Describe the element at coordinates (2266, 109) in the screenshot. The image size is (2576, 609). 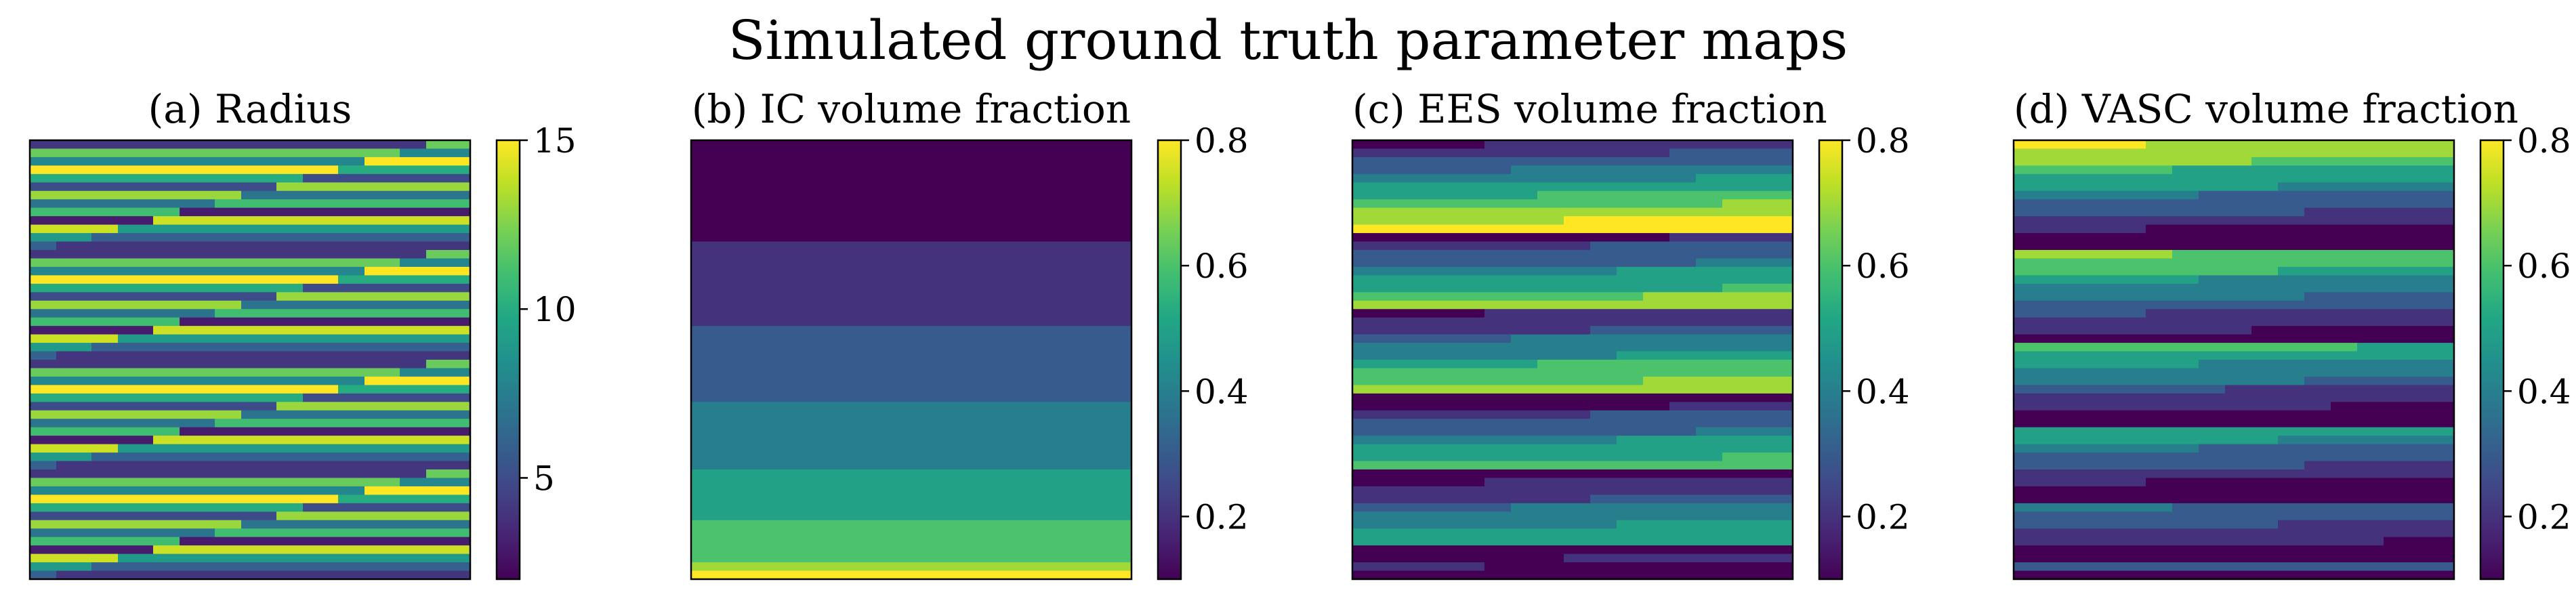
I see `panel-d-title: (d) VASC volume fraction` at that location.